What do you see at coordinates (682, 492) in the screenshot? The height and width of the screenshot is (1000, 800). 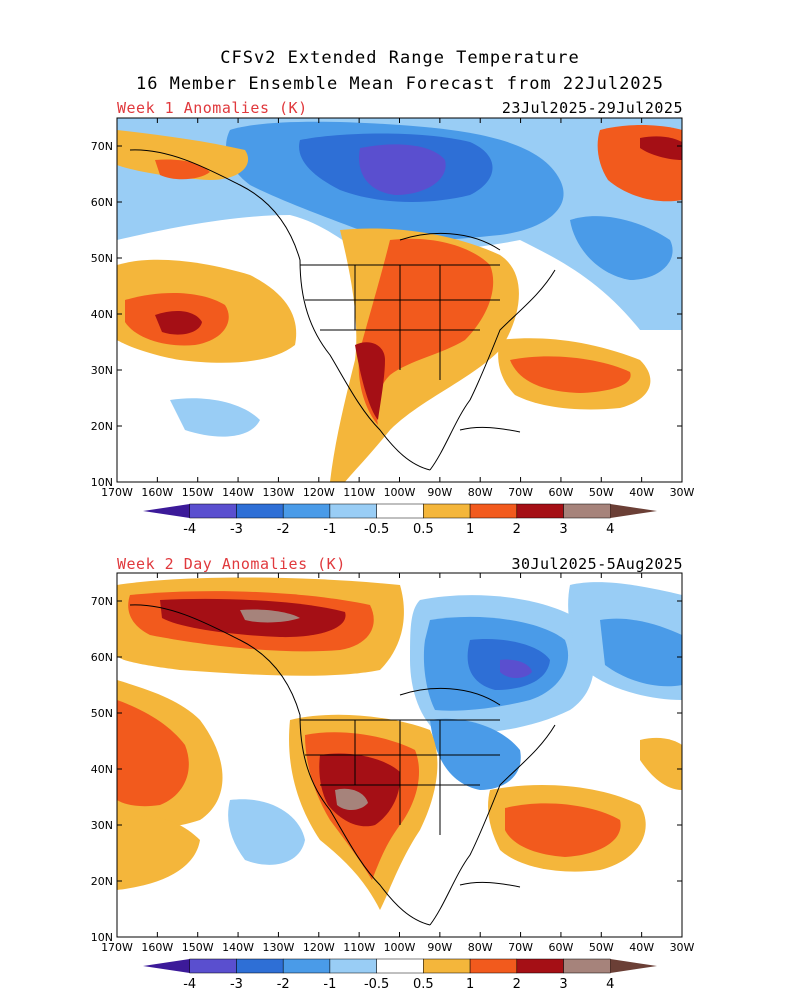 I see `panel1-lon-tick-label: 30W` at bounding box center [682, 492].